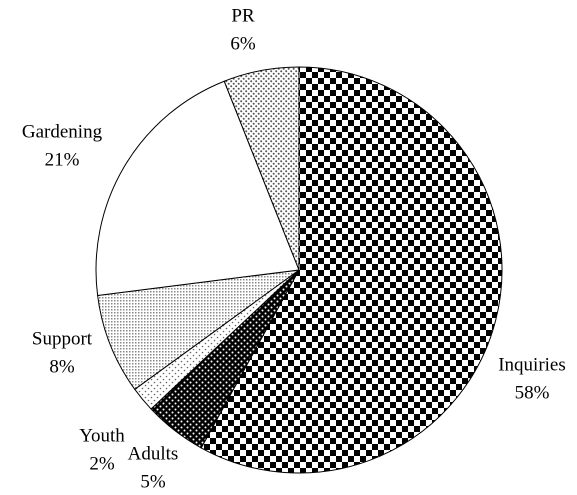  Describe the element at coordinates (243, 43) in the screenshot. I see `slice-value-label: 6%` at that location.